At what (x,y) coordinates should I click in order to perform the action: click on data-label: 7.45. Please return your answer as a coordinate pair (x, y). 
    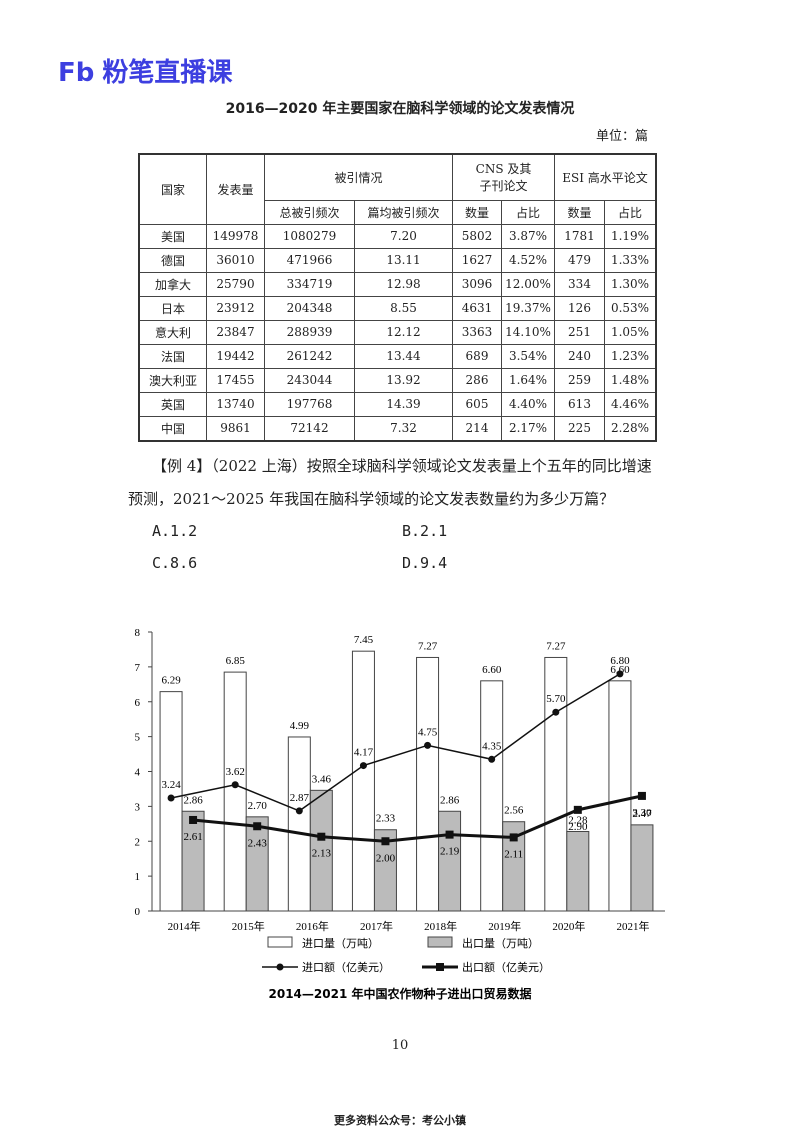
    Looking at the image, I should click on (364, 640).